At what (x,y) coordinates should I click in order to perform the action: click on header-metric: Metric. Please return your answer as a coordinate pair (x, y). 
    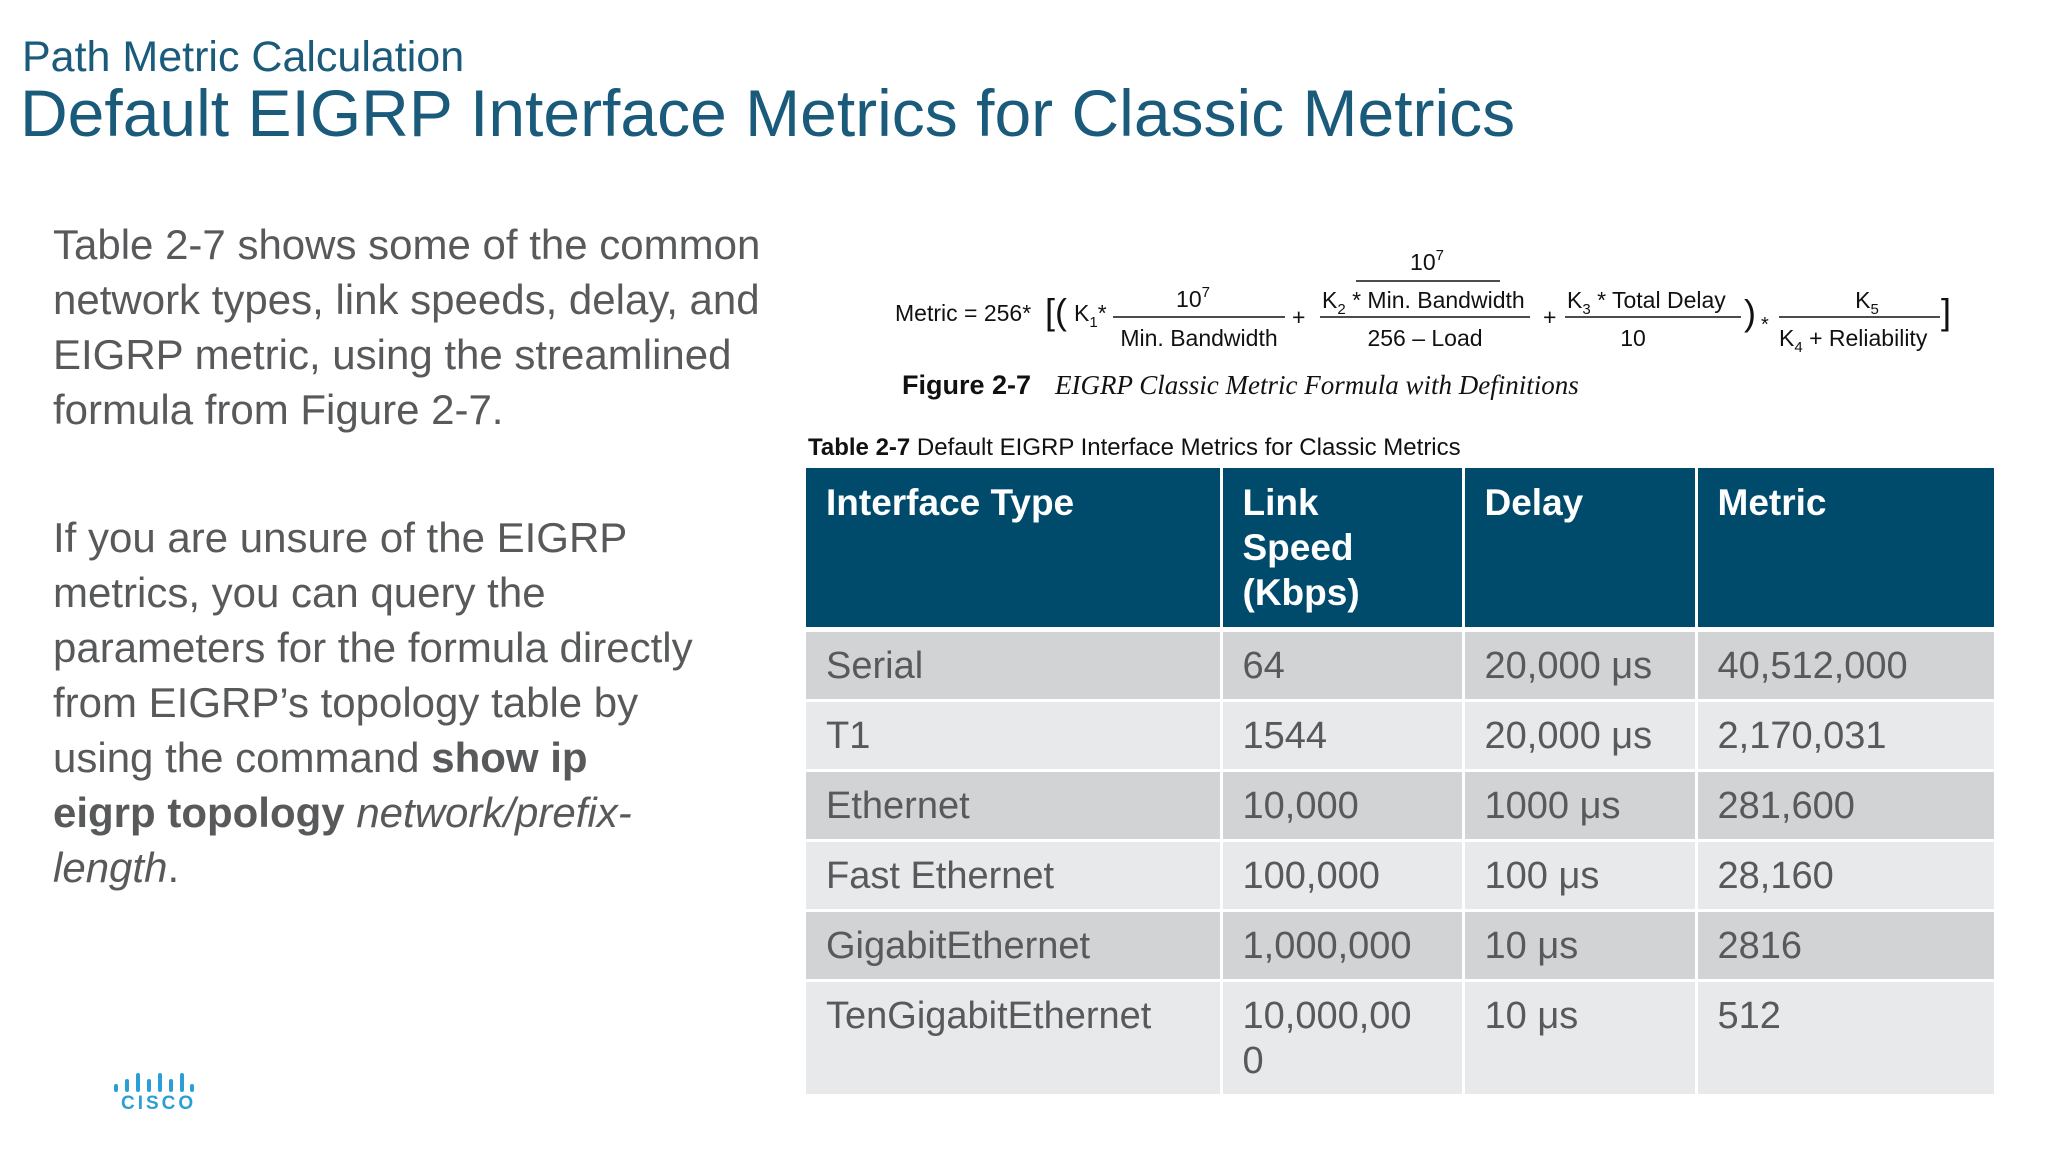
    Looking at the image, I should click on (1845, 550).